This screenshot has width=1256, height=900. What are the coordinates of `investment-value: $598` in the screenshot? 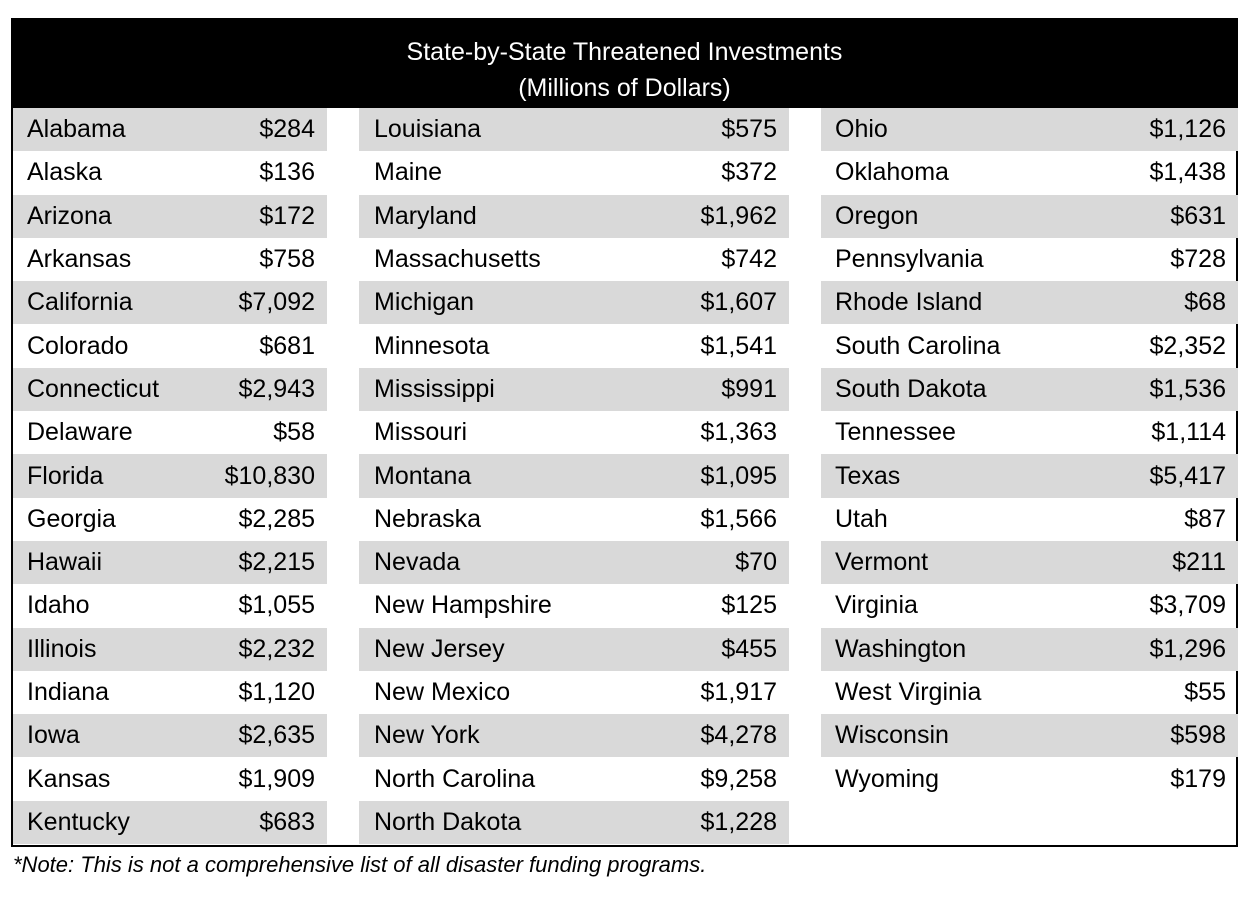 It's located at (1198, 735).